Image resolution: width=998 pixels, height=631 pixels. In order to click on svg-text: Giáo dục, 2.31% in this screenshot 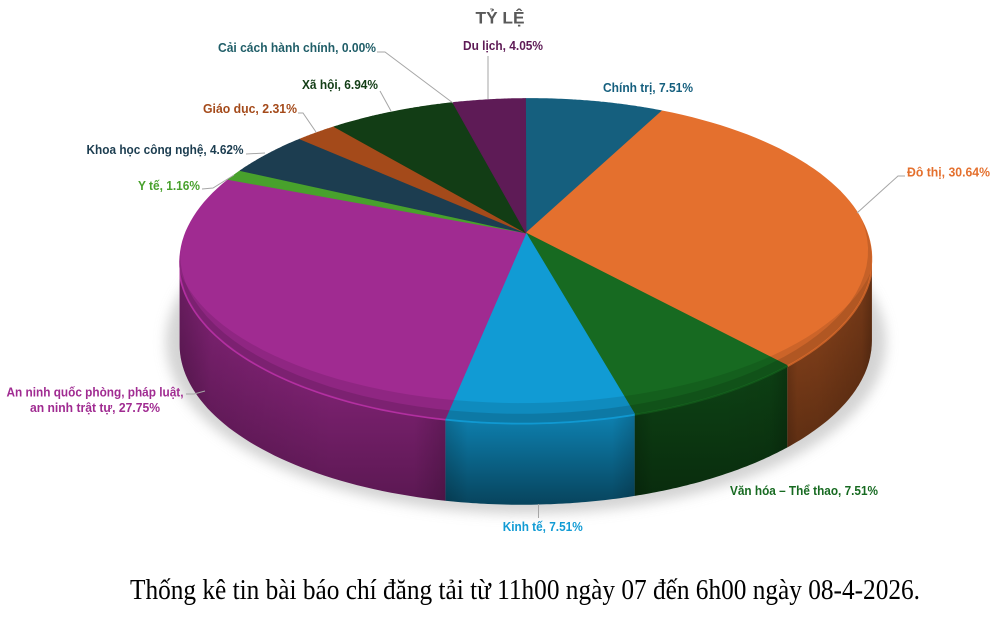, I will do `click(250, 108)`.